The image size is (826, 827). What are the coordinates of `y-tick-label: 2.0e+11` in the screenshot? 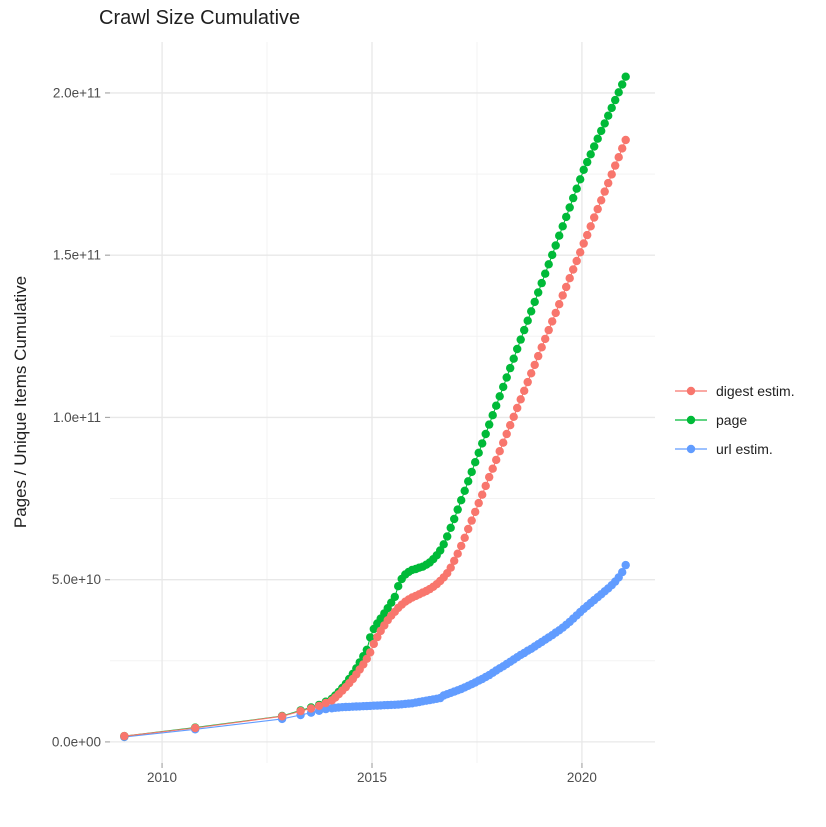 It's located at (77, 92).